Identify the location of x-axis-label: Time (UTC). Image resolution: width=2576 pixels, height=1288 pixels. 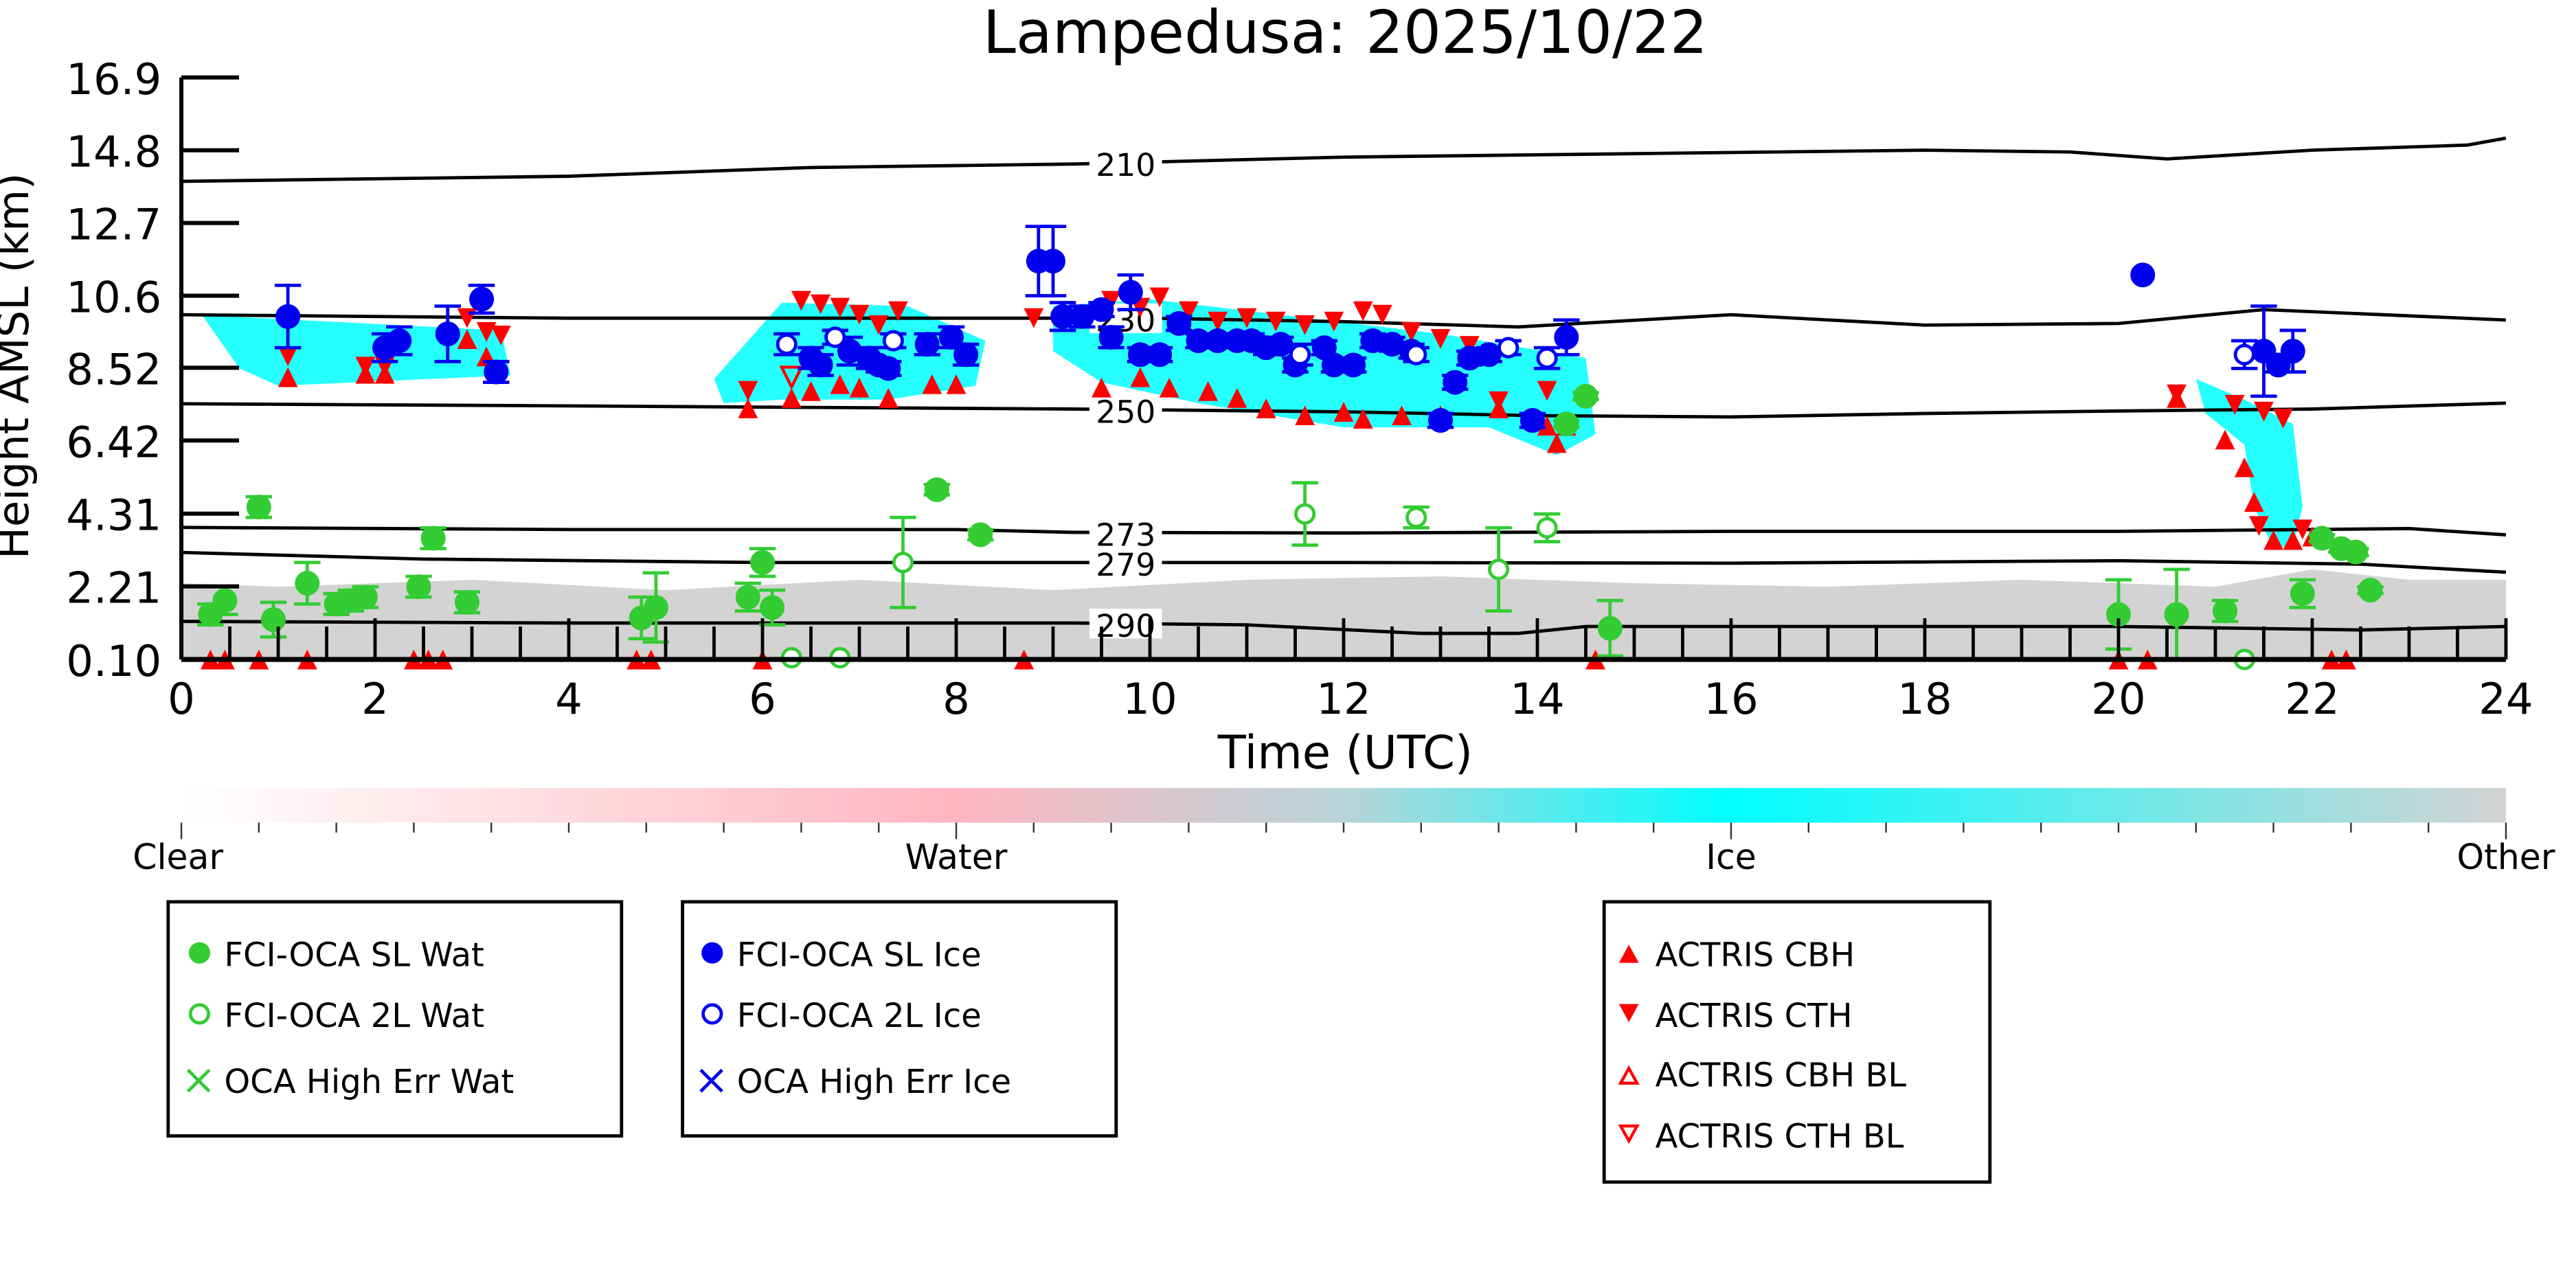
(1345, 752).